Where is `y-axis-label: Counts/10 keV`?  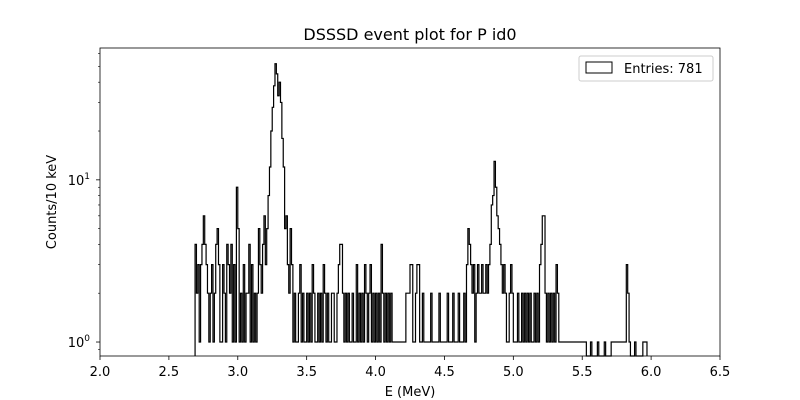 y-axis-label: Counts/10 keV is located at coordinates (52, 202).